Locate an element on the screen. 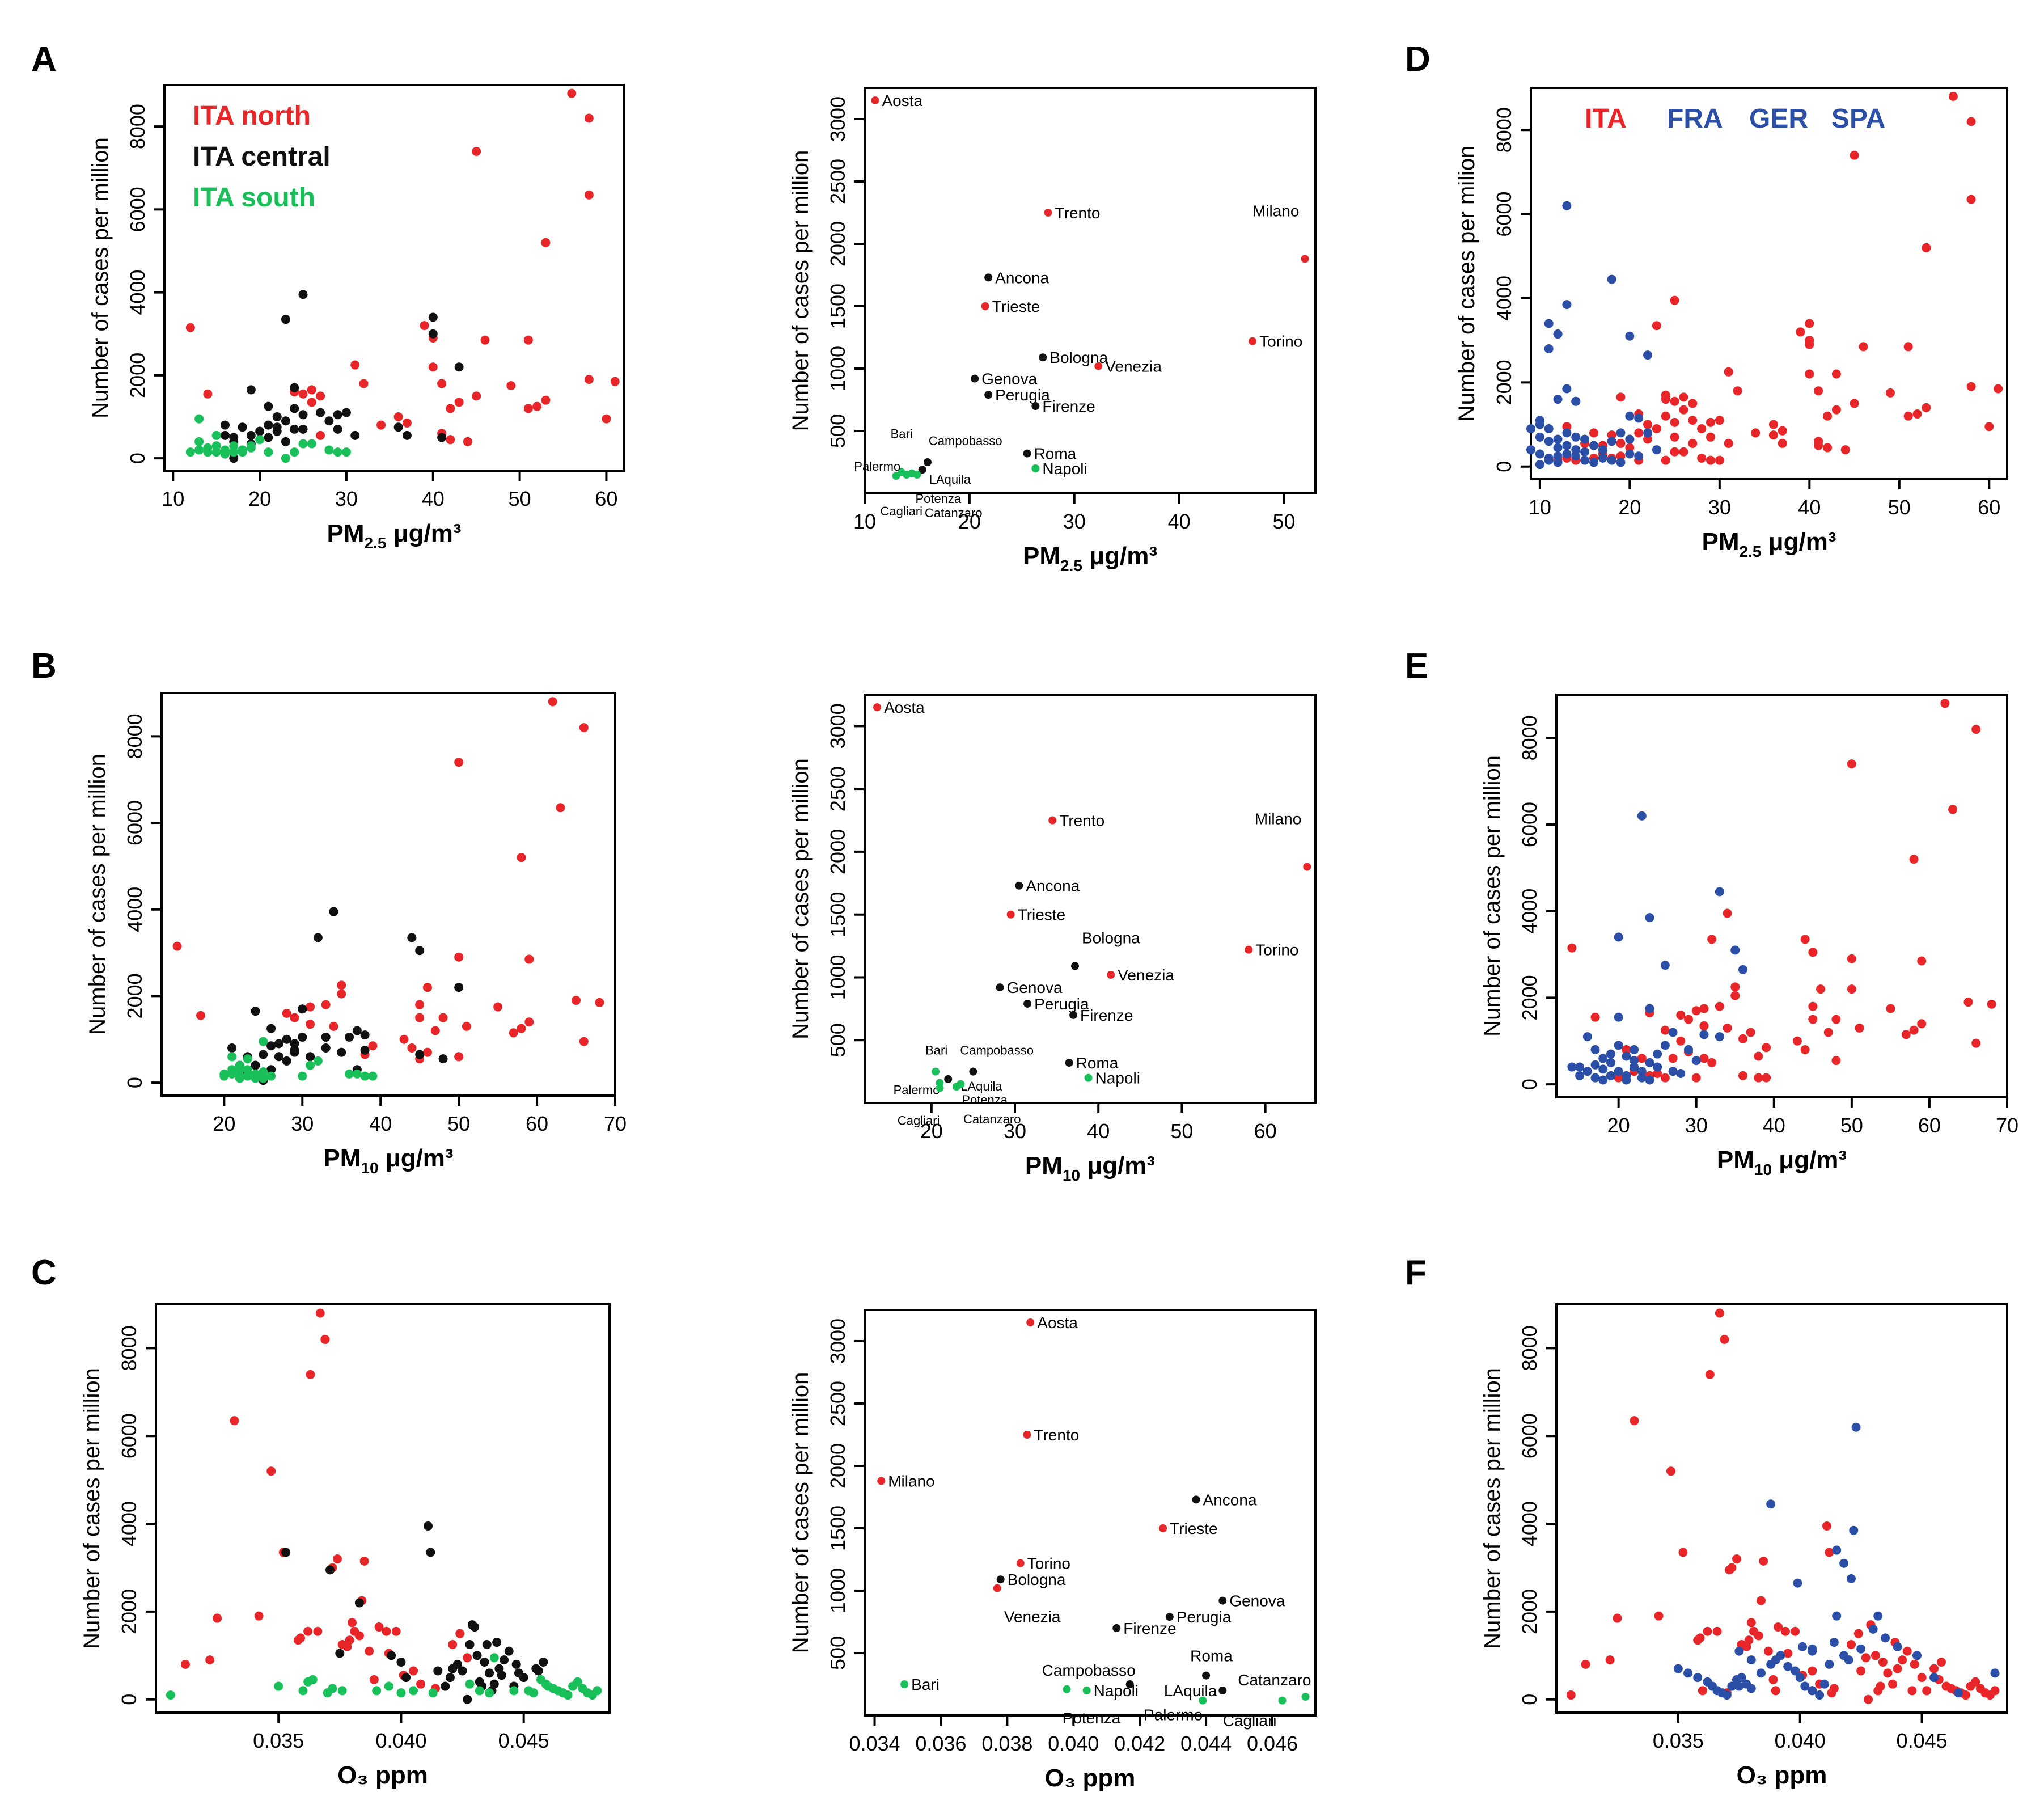  x-tick-label: 40 is located at coordinates (380, 1123).